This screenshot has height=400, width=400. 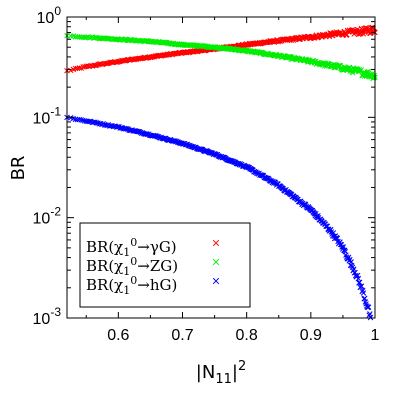 What do you see at coordinates (311, 335) in the screenshot?
I see `x-tick-label: 0.9` at bounding box center [311, 335].